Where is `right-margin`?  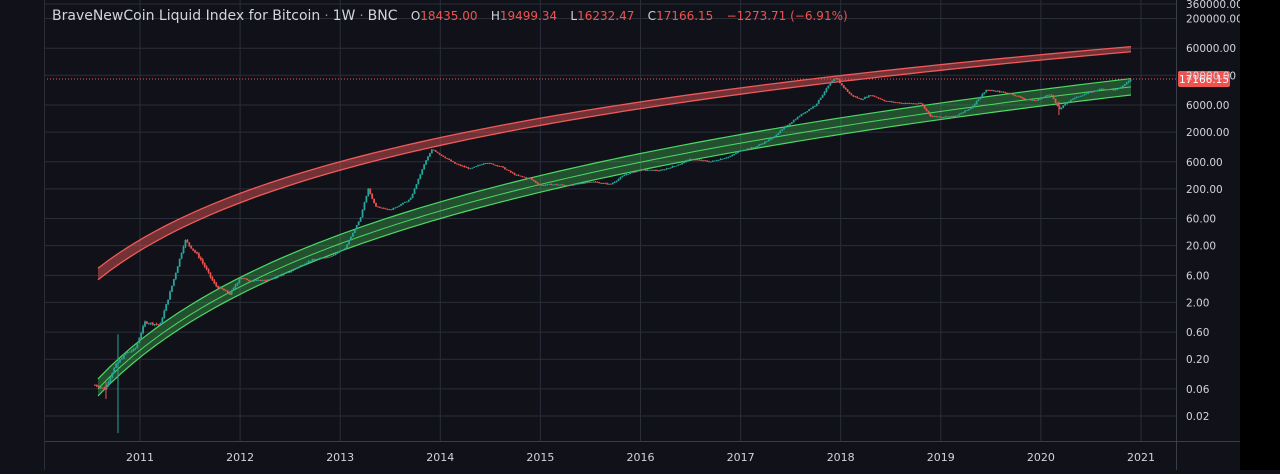
right-margin is located at coordinates (1260, 235).